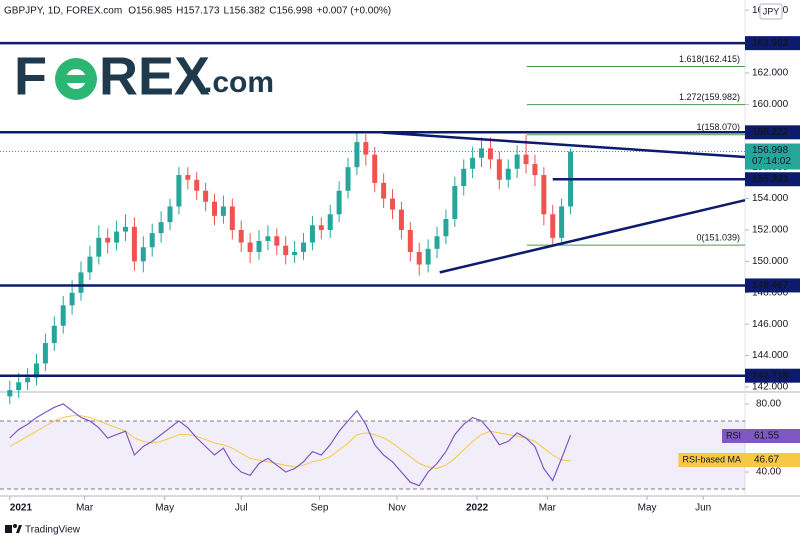  What do you see at coordinates (144, 76) in the screenshot?
I see `logo: F REX .com` at bounding box center [144, 76].